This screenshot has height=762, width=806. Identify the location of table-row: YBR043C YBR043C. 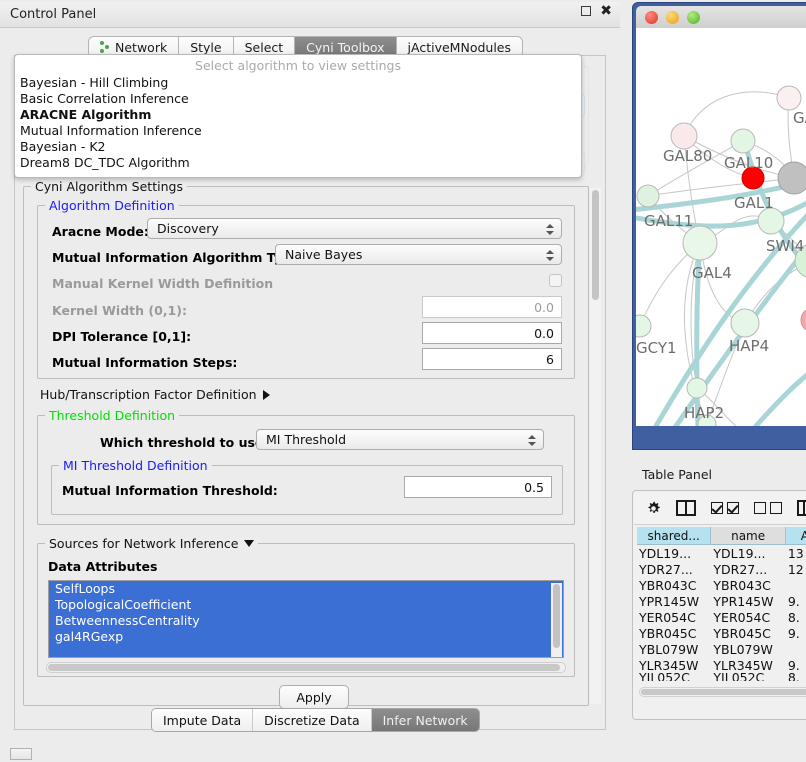
(721, 585).